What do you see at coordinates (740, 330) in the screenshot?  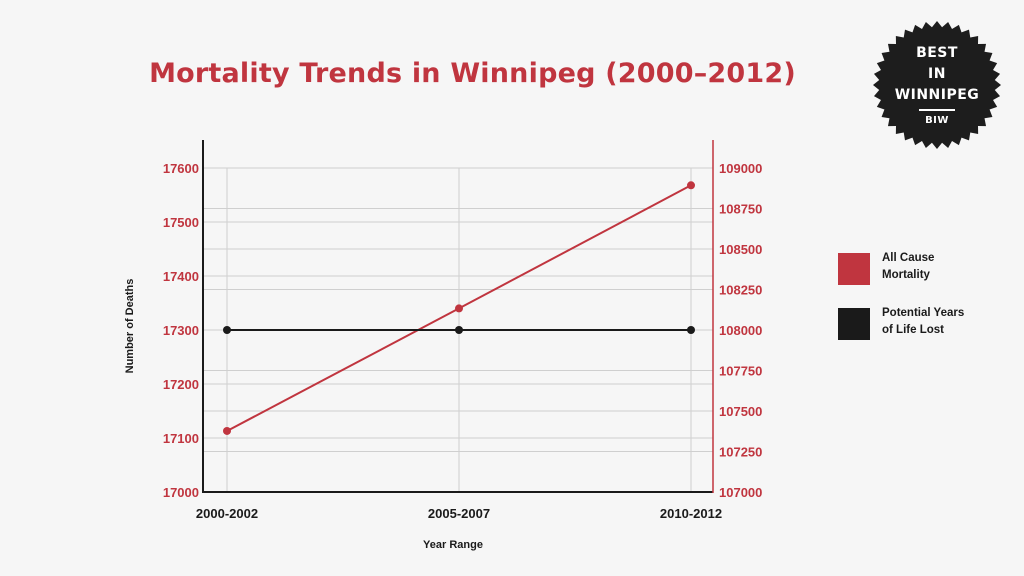 I see `y-tick-right: 108000` at bounding box center [740, 330].